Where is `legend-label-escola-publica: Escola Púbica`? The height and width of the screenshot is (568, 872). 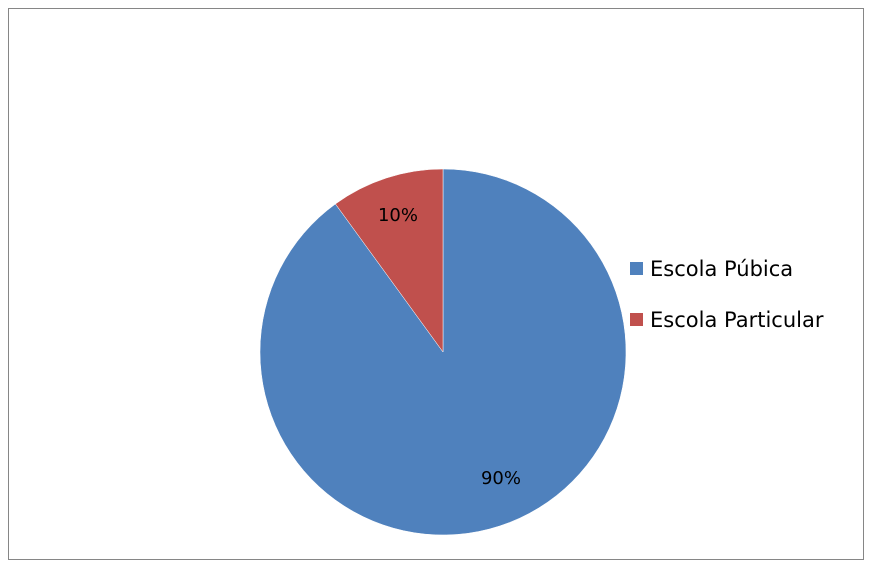 legend-label-escola-publica: Escola Púbica is located at coordinates (721, 269).